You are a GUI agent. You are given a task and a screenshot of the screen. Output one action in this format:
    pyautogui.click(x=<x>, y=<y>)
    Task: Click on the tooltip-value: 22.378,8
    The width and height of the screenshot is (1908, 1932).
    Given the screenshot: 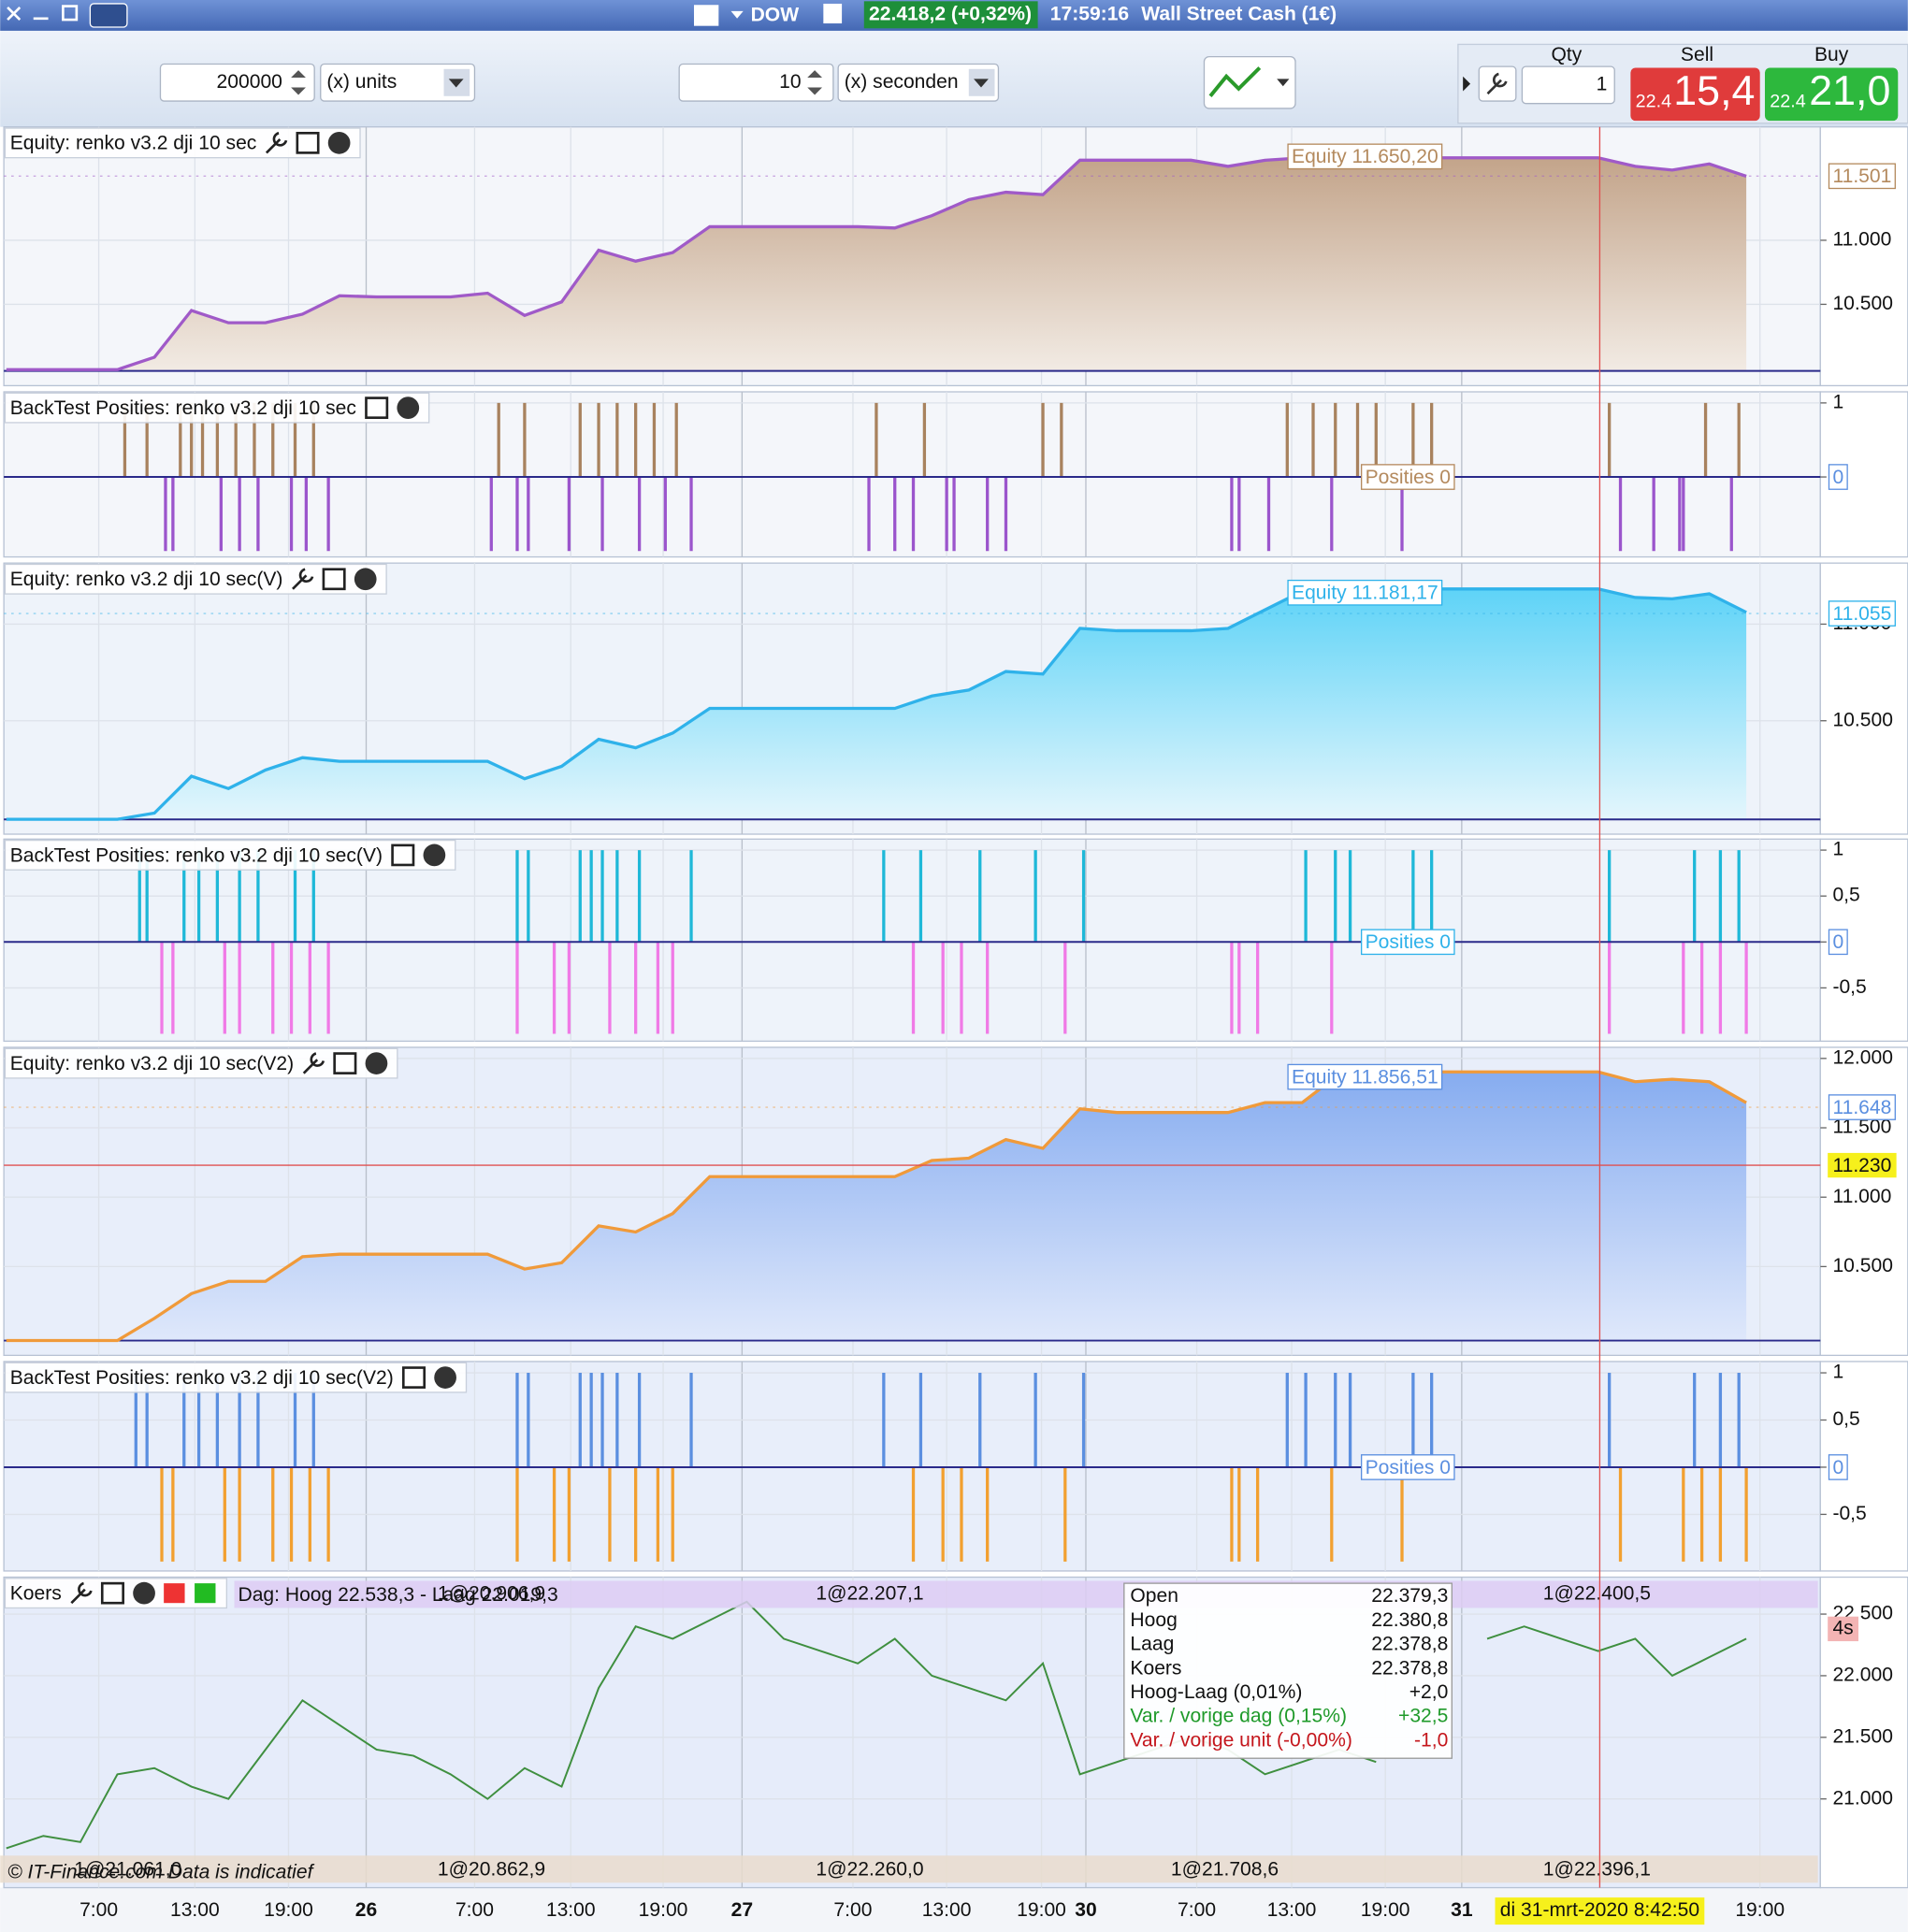 What is the action you would take?
    pyautogui.click(x=1409, y=1644)
    